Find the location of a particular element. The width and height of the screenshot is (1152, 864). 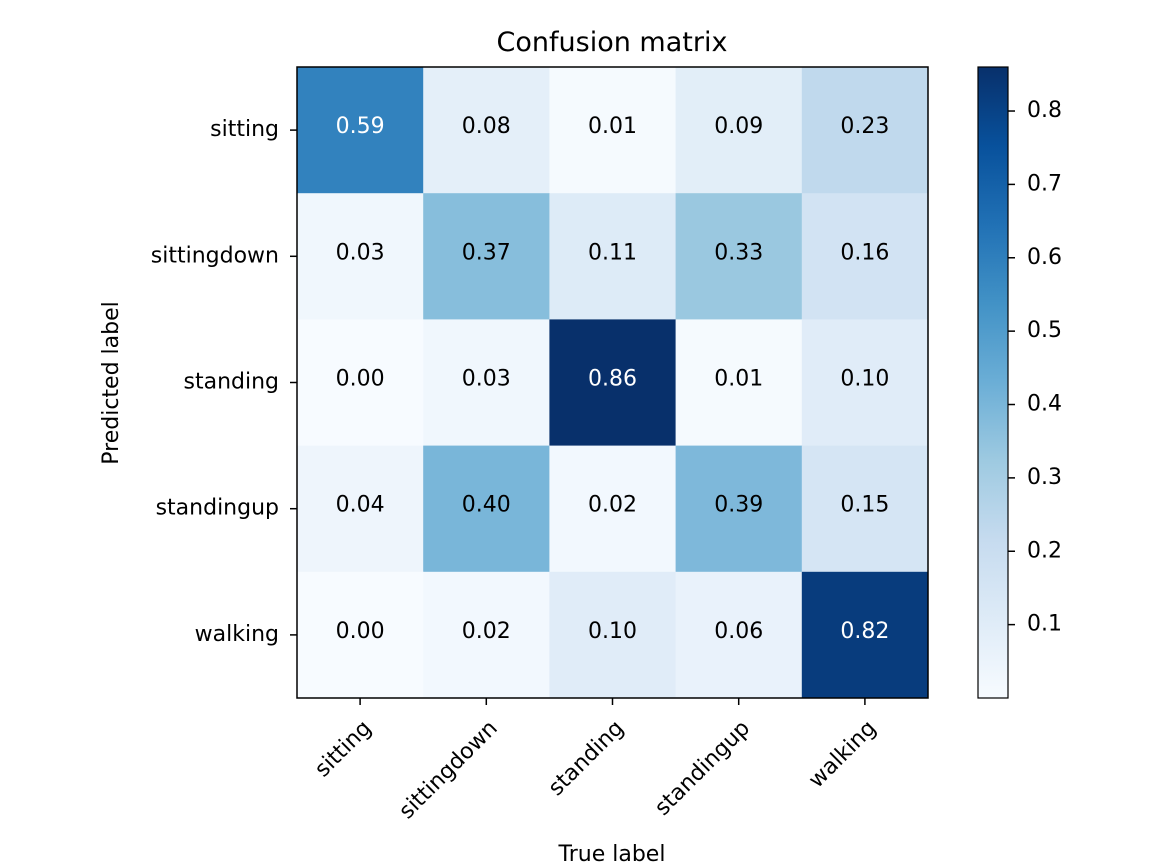

x-tick-label: walking is located at coordinates (842, 754).